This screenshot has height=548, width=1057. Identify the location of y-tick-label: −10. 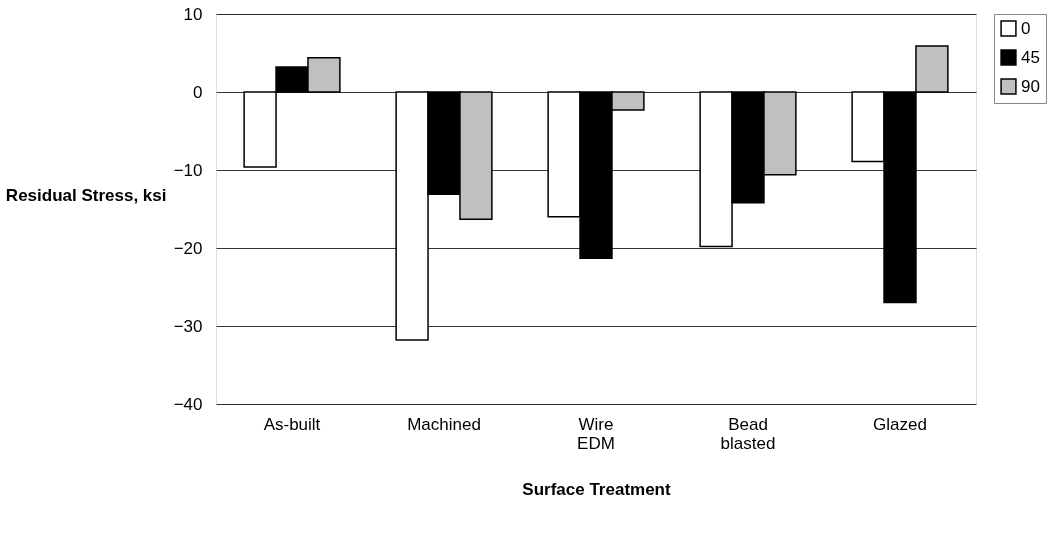
(188, 170).